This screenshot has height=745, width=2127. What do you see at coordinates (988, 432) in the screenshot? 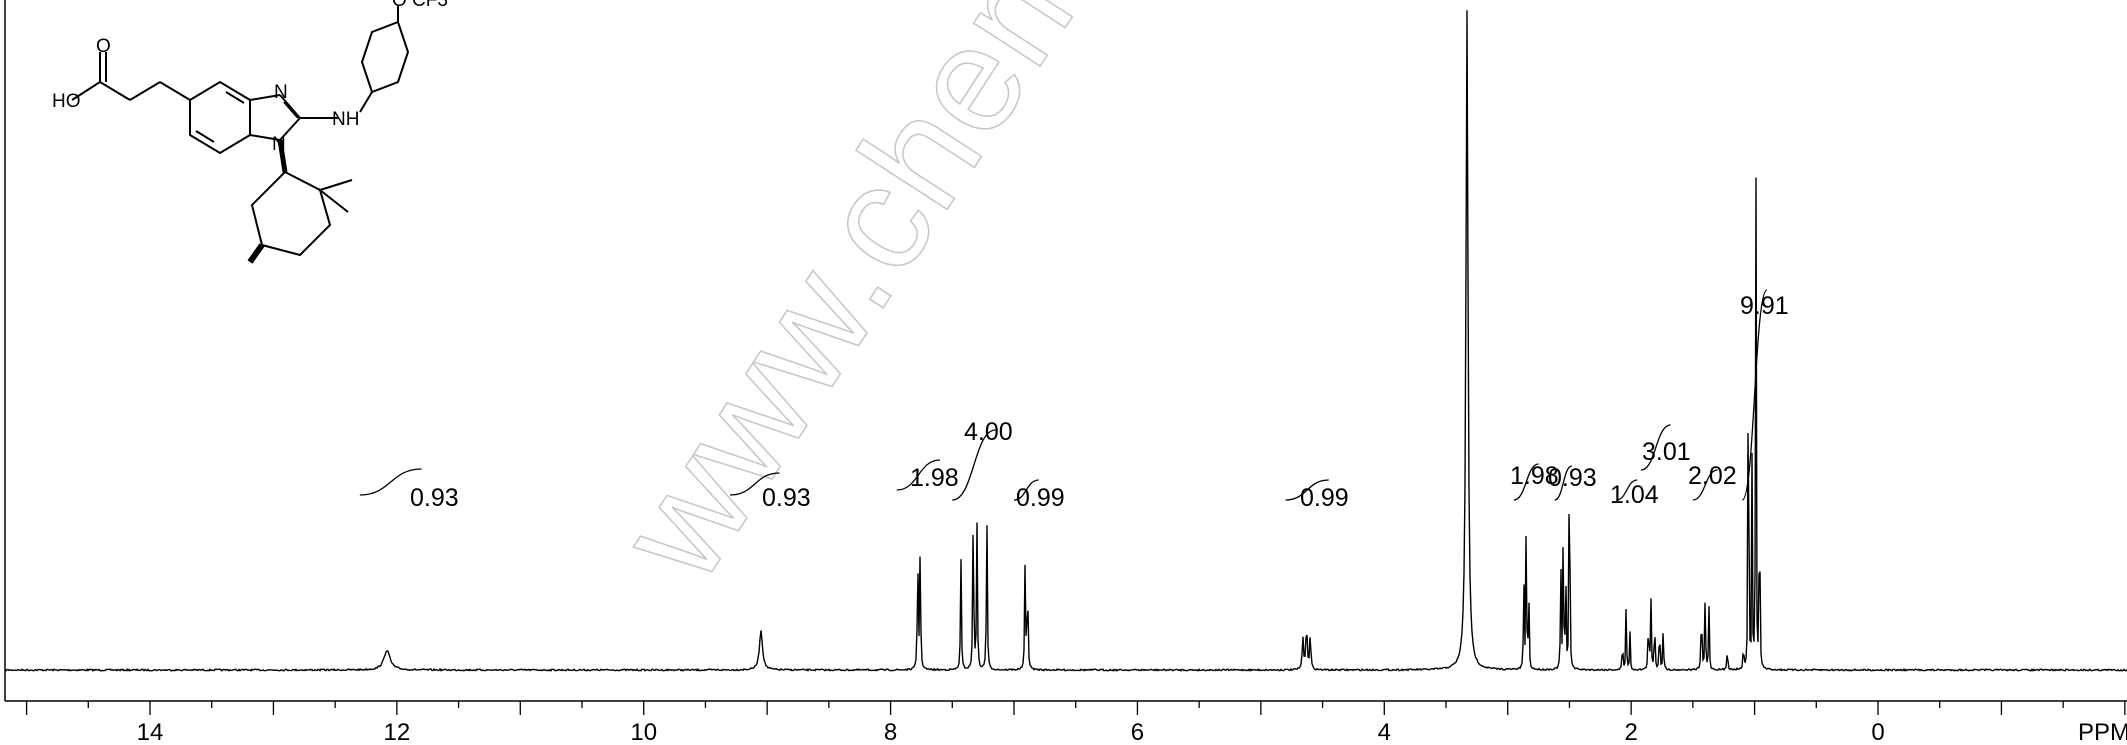
I see `integral-label: 4.00` at bounding box center [988, 432].